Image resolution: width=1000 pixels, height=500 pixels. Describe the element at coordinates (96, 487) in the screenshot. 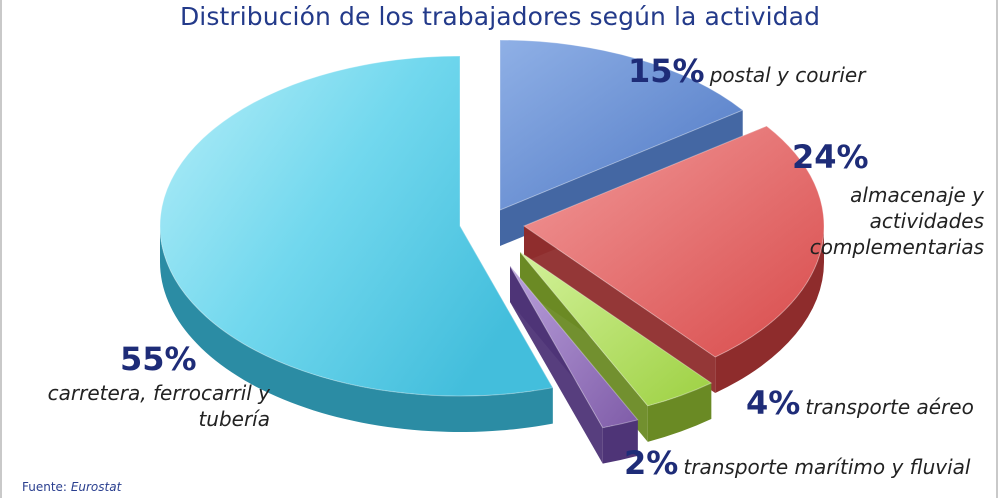

I see `source-name: Eurostat` at that location.